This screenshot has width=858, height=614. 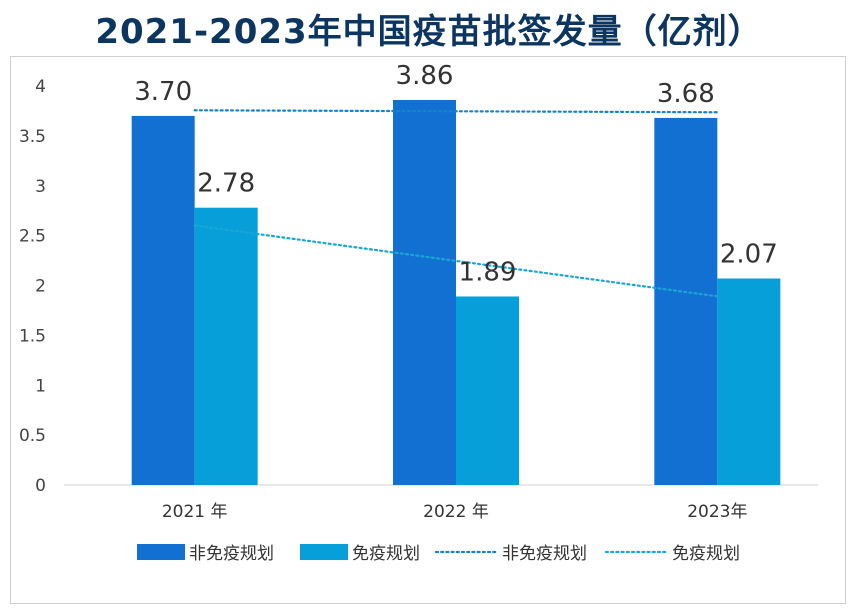 What do you see at coordinates (231, 554) in the screenshot?
I see `legend-bar-non-immunization-label: 非免疫规划` at bounding box center [231, 554].